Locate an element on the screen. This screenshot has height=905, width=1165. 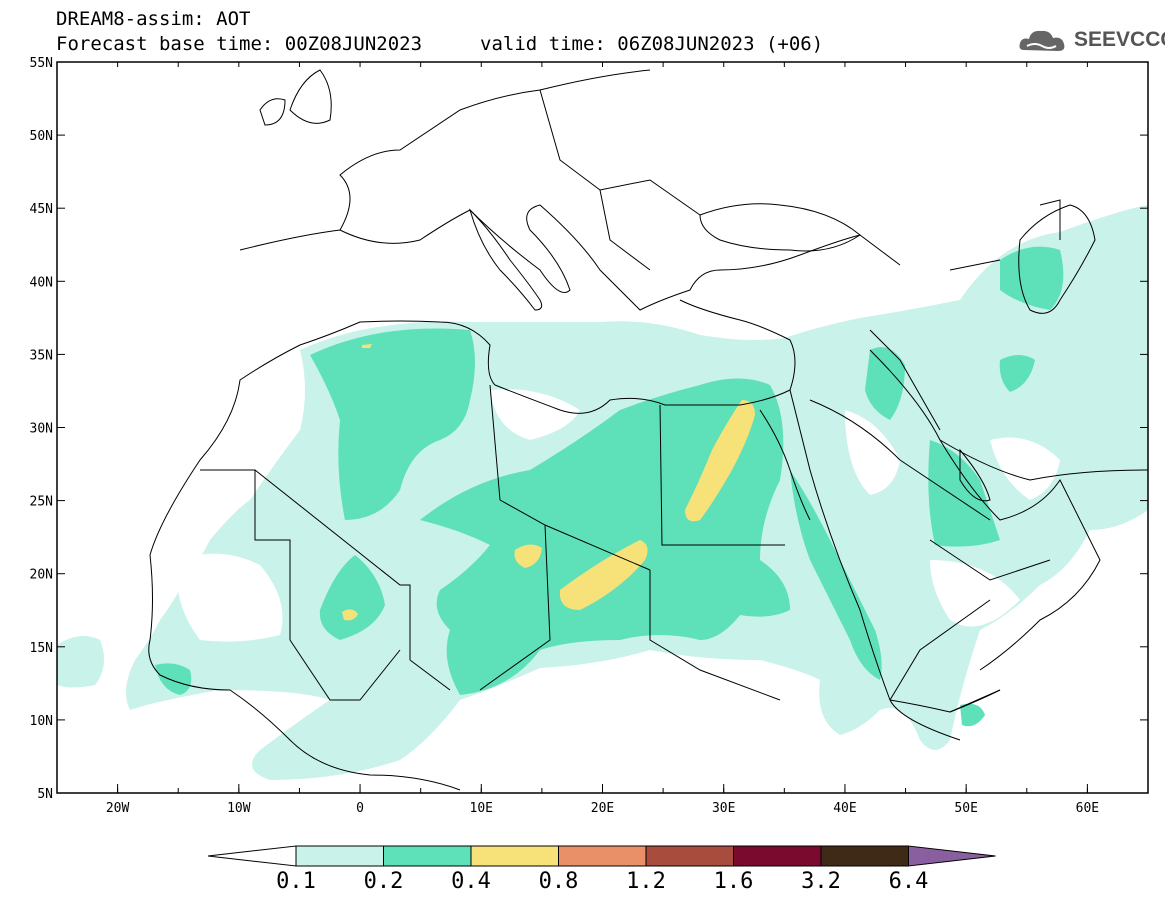
aot-band-0.2-atlas is located at coordinates (392, 424).